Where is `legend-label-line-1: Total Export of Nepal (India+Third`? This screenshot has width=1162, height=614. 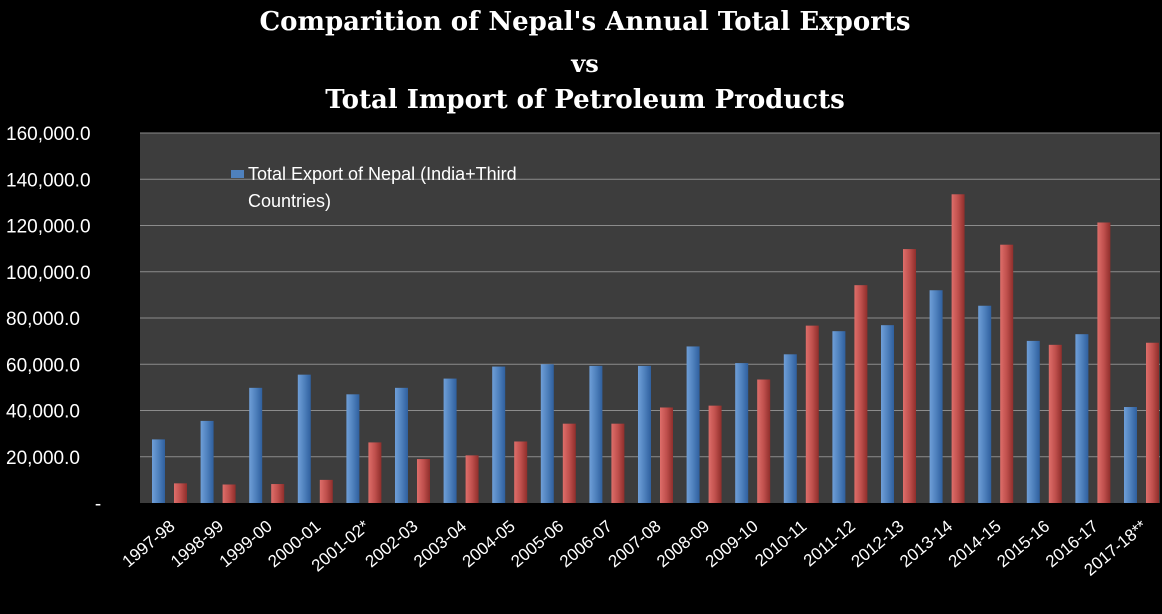
legend-label-line-1: Total Export of Nepal (India+Third is located at coordinates (382, 174).